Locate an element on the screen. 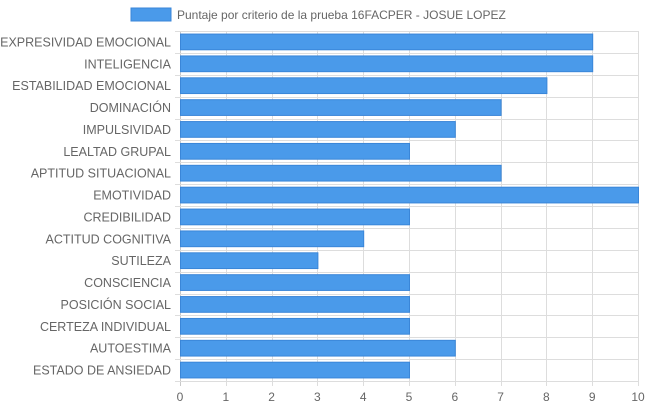  category-label-5: LEALTAD GRUPAL is located at coordinates (117, 152).